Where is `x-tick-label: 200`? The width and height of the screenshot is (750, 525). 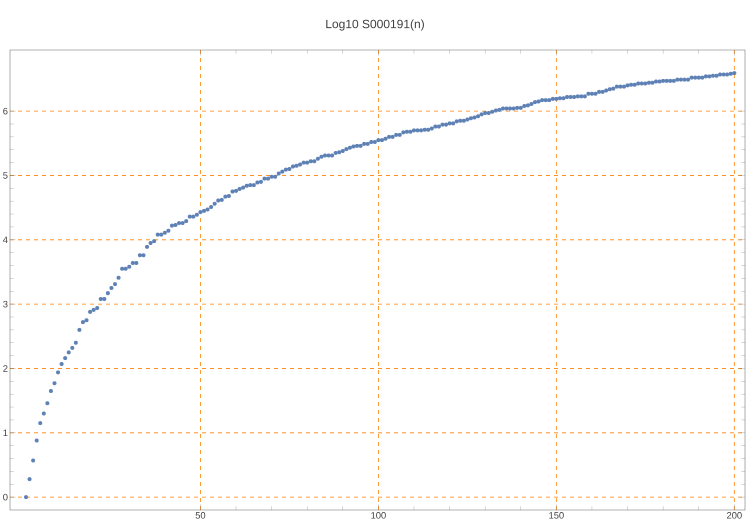 x-tick-label: 200 is located at coordinates (734, 515).